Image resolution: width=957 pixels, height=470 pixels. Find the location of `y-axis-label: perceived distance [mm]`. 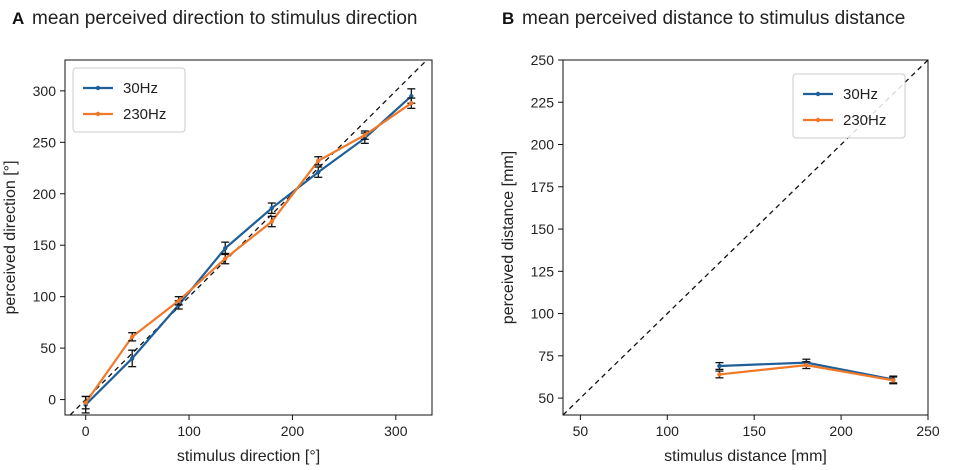

y-axis-label: perceived distance [mm] is located at coordinates (508, 237).